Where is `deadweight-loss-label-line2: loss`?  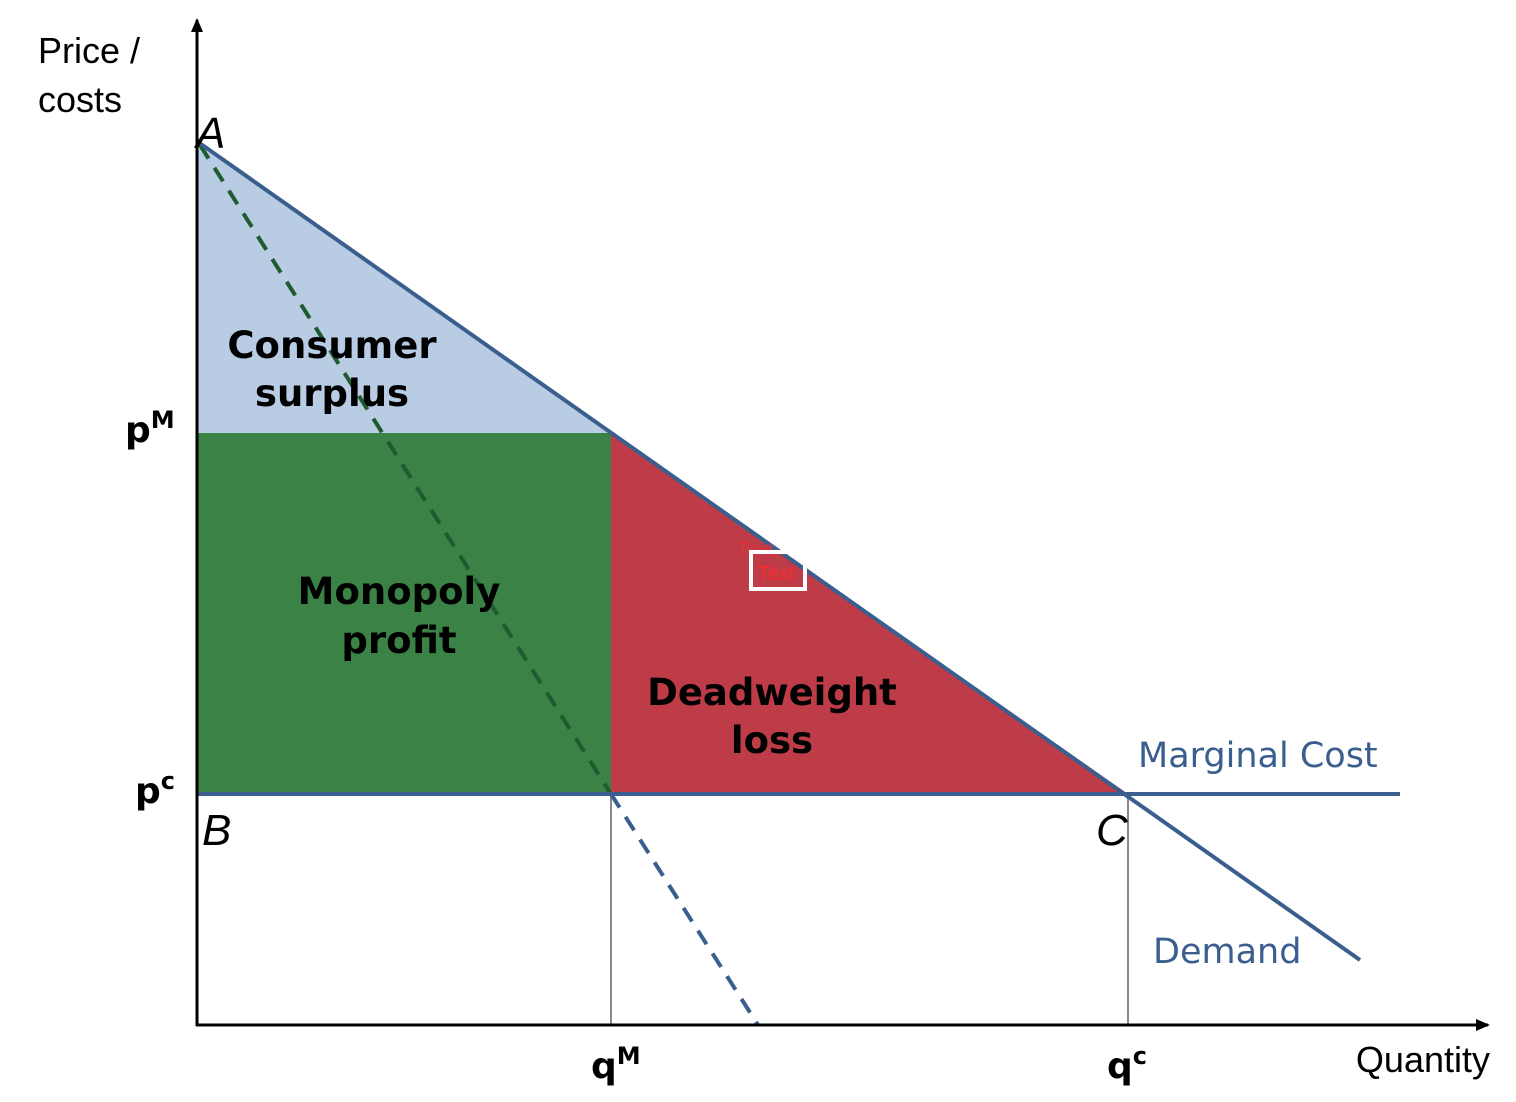 deadweight-loss-label-line2: loss is located at coordinates (772, 740).